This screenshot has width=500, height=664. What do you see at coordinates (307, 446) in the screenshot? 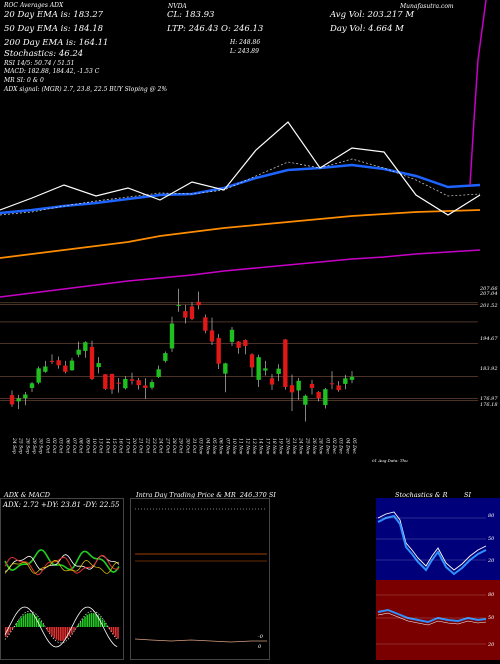
I see `x-tick-label: 25 Nov` at bounding box center [307, 446].